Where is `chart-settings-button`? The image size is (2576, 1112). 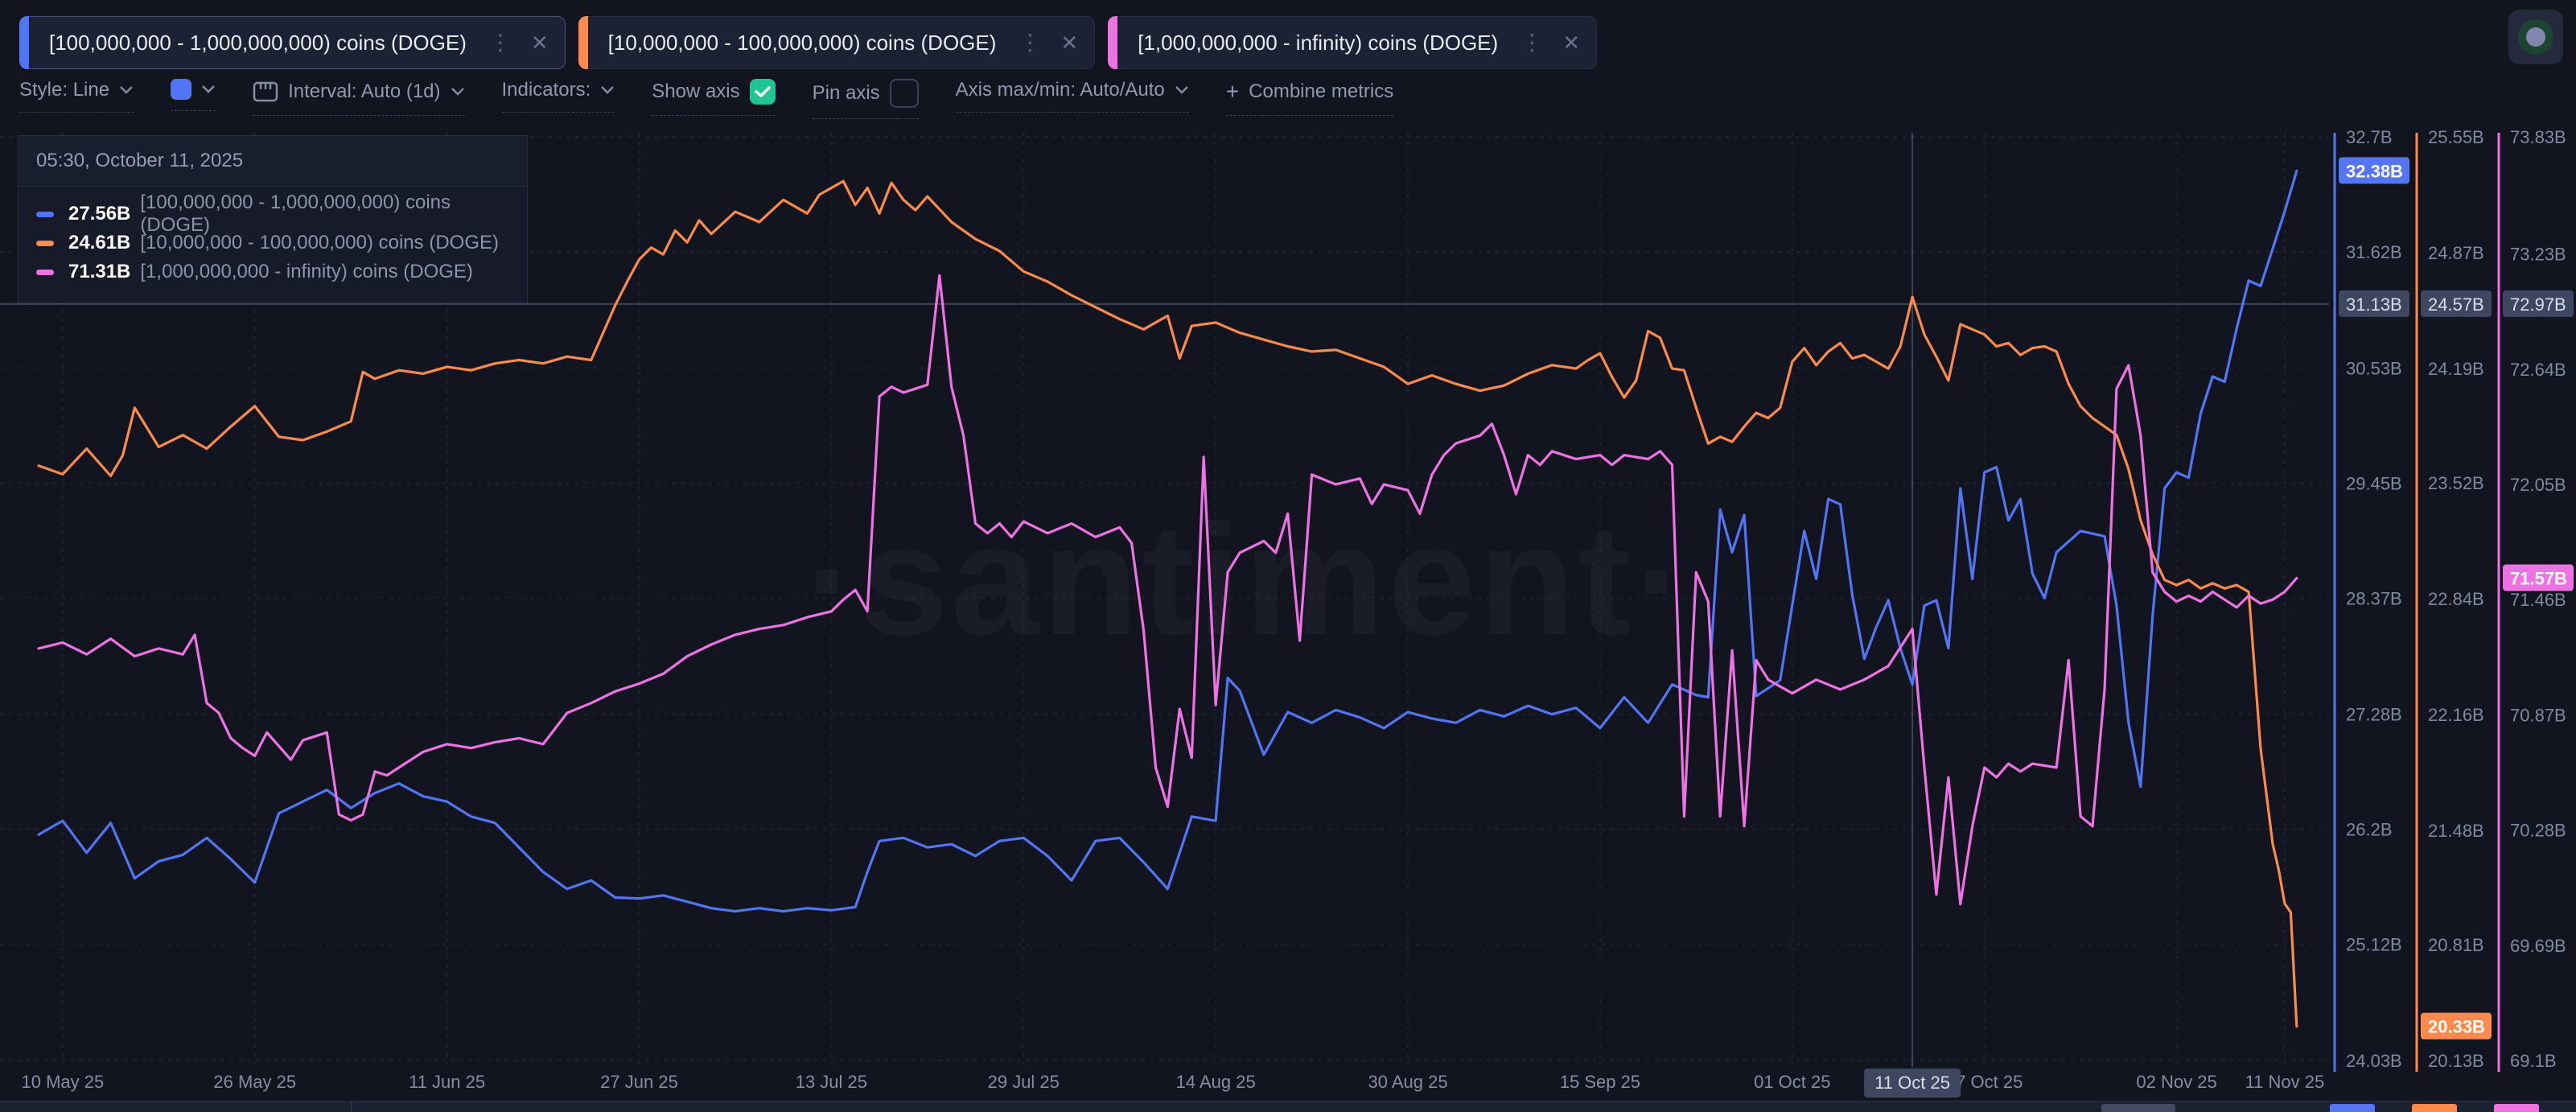 chart-settings-button is located at coordinates (2535, 37).